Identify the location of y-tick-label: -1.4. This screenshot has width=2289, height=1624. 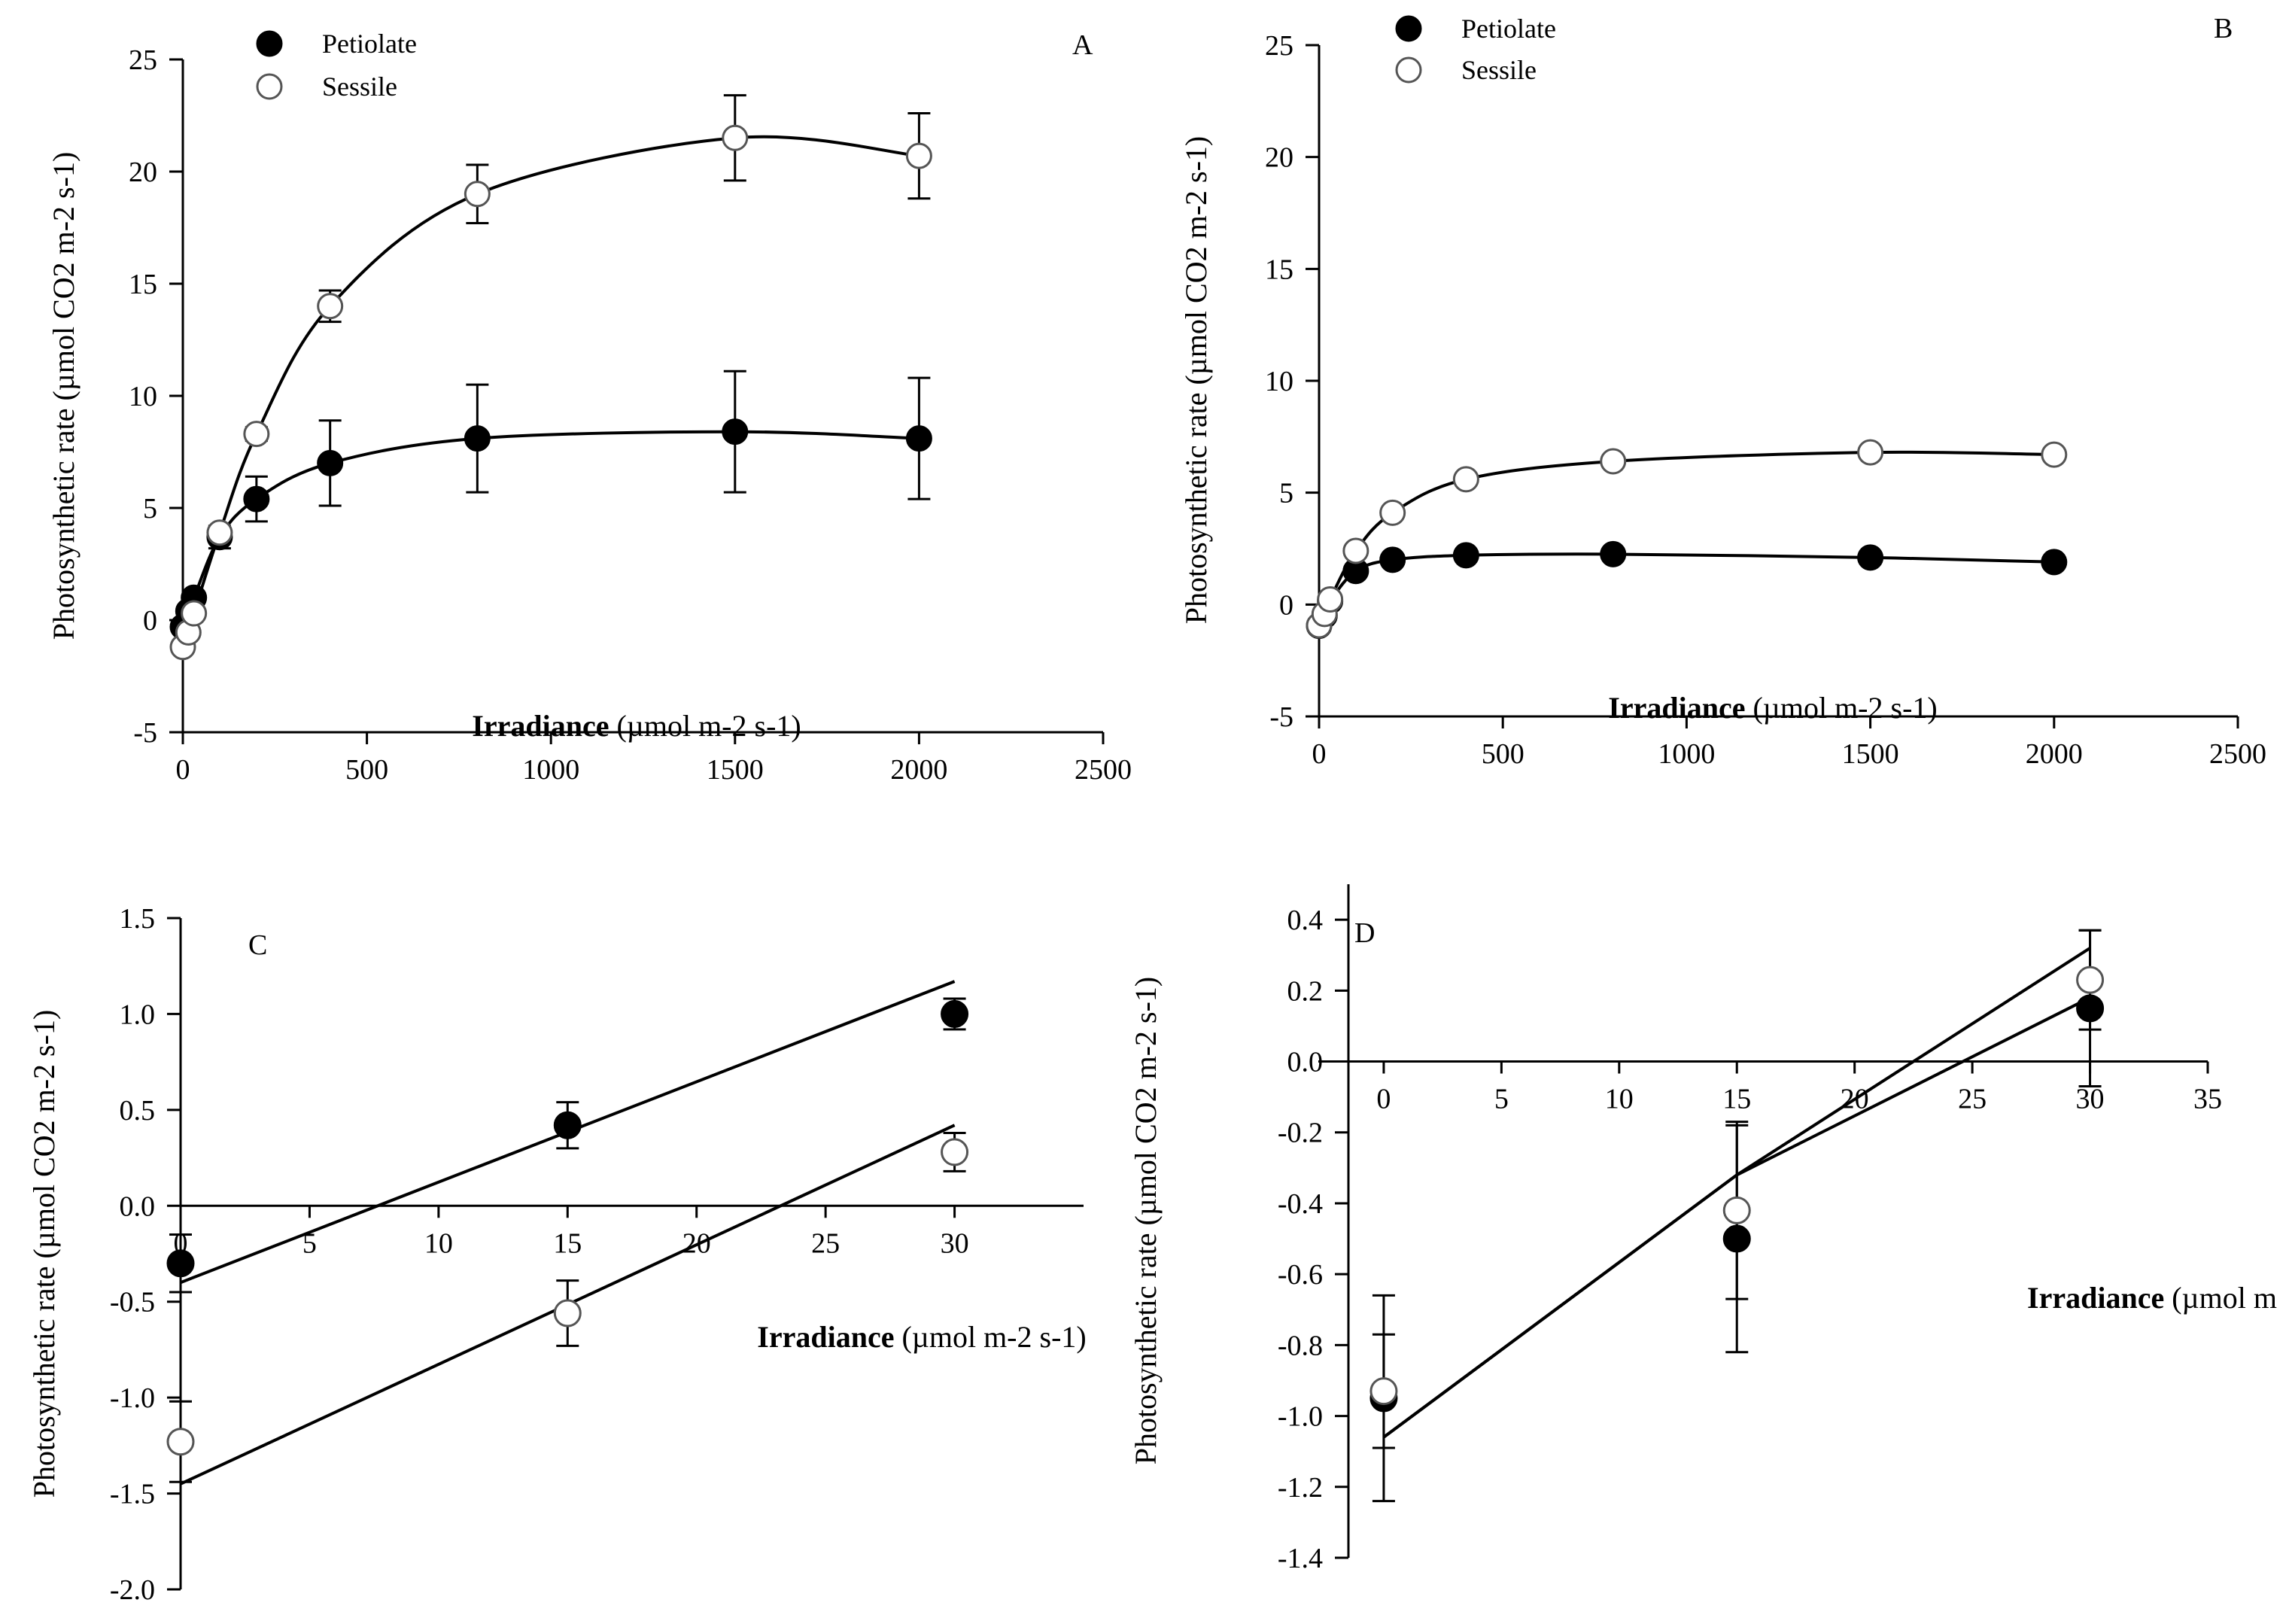
(1300, 1558).